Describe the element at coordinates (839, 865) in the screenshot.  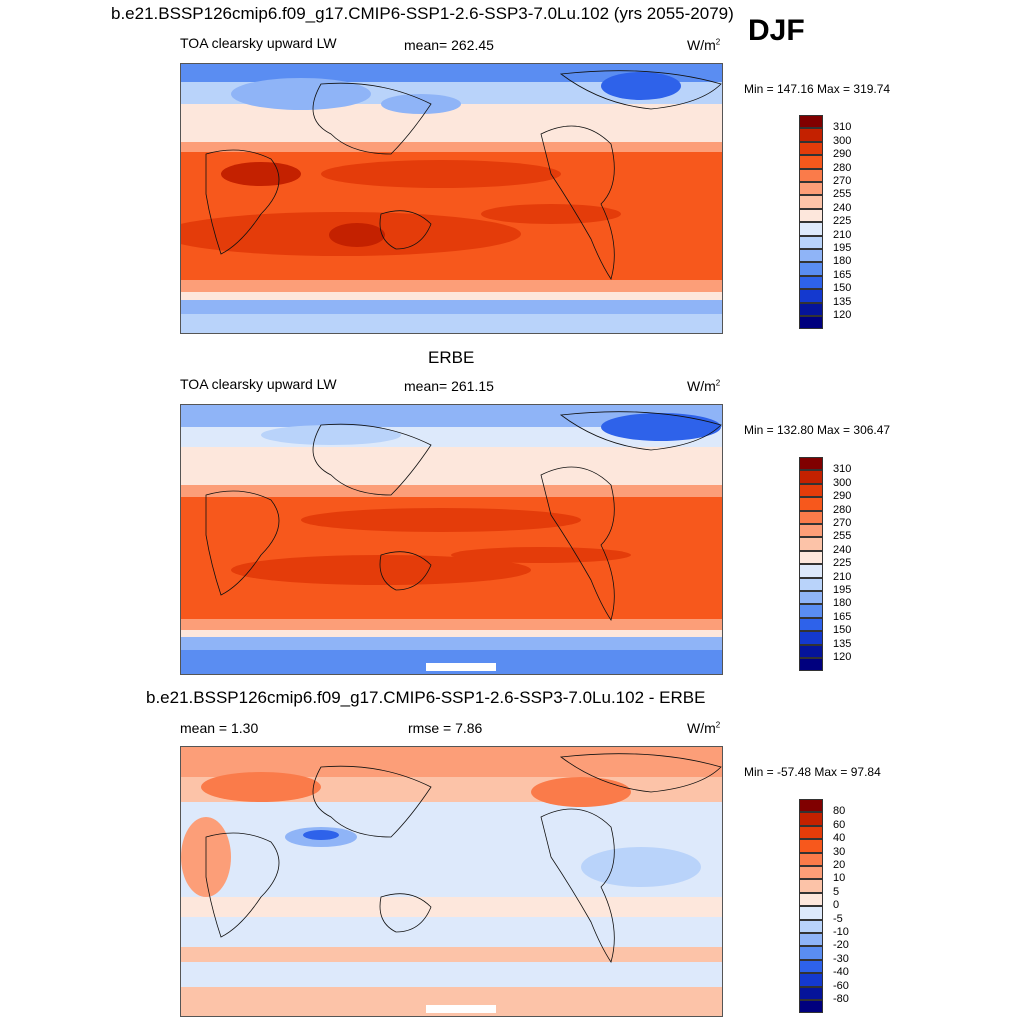
I see `panel3-colorbar-label: 20` at that location.